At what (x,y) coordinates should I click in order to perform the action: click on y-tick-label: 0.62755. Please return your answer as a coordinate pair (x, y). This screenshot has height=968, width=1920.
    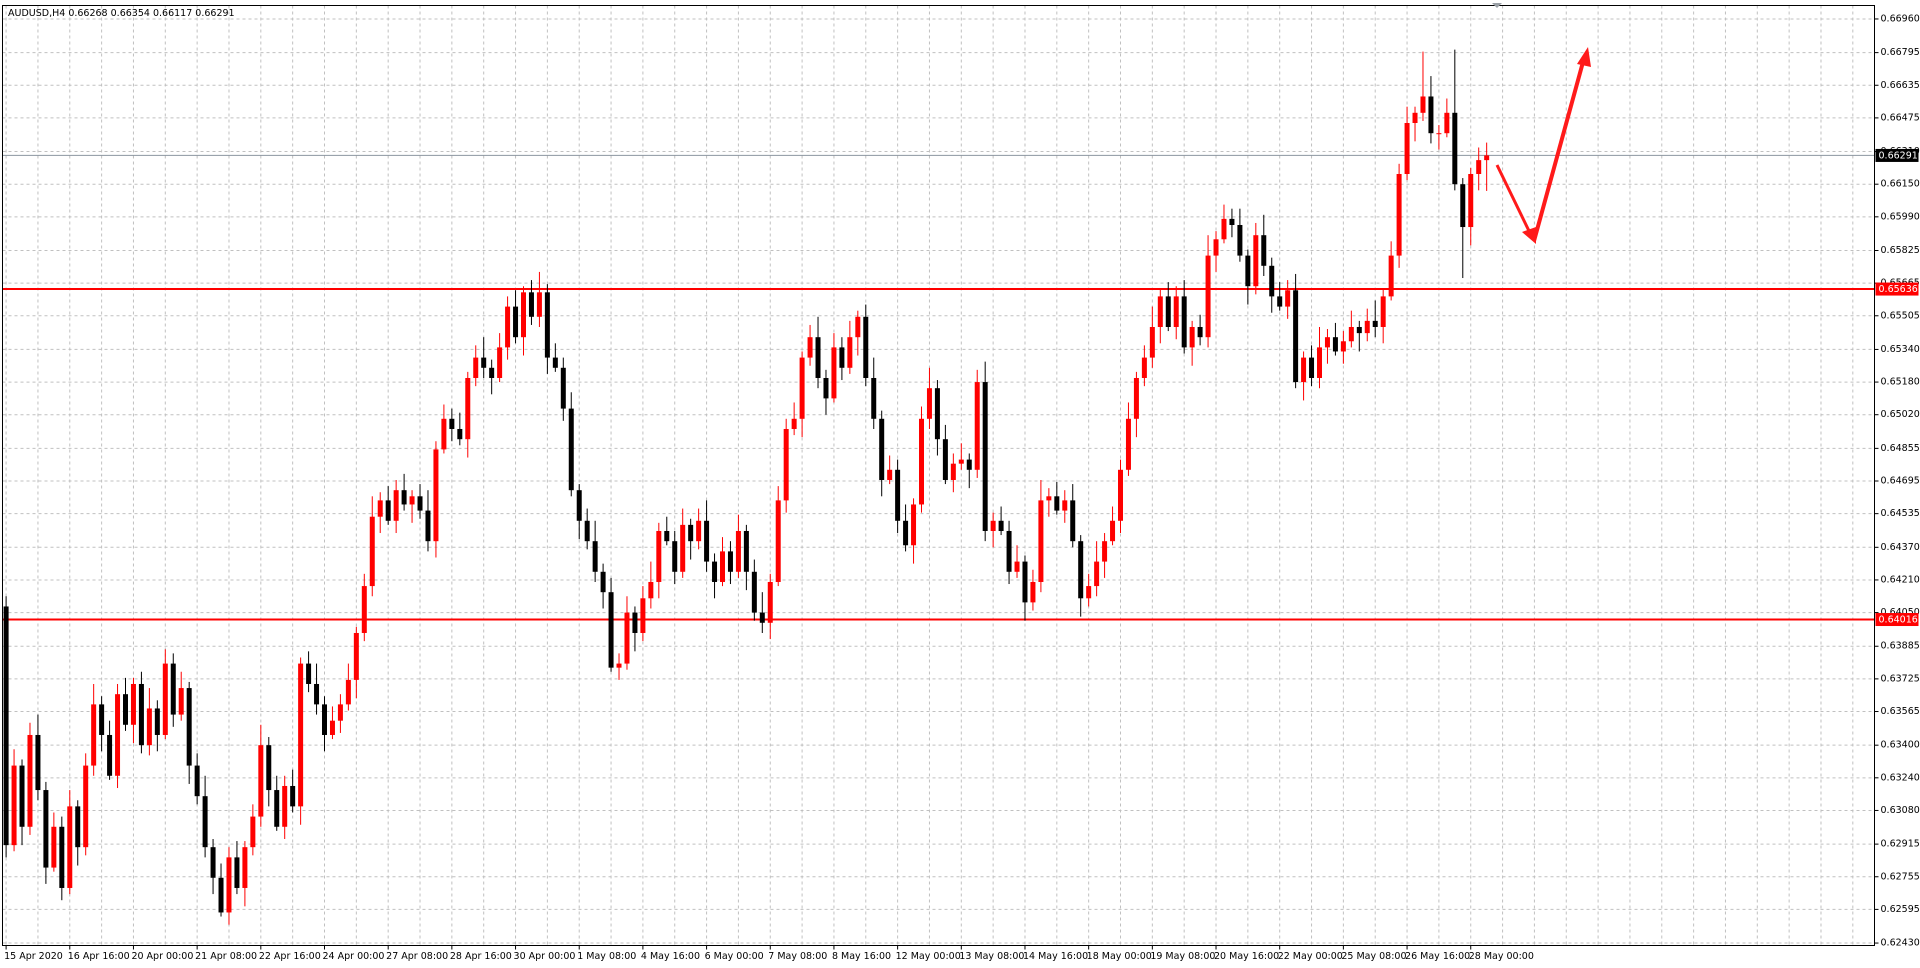
    Looking at the image, I should click on (1900, 876).